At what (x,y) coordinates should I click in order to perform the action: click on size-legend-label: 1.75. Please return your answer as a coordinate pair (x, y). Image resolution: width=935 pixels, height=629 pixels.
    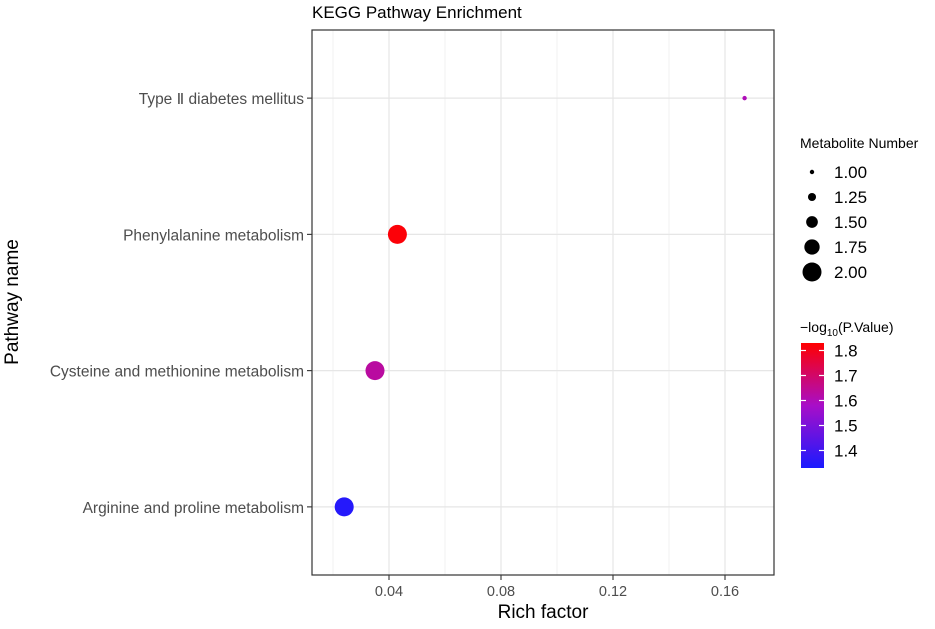
    Looking at the image, I should click on (850, 247).